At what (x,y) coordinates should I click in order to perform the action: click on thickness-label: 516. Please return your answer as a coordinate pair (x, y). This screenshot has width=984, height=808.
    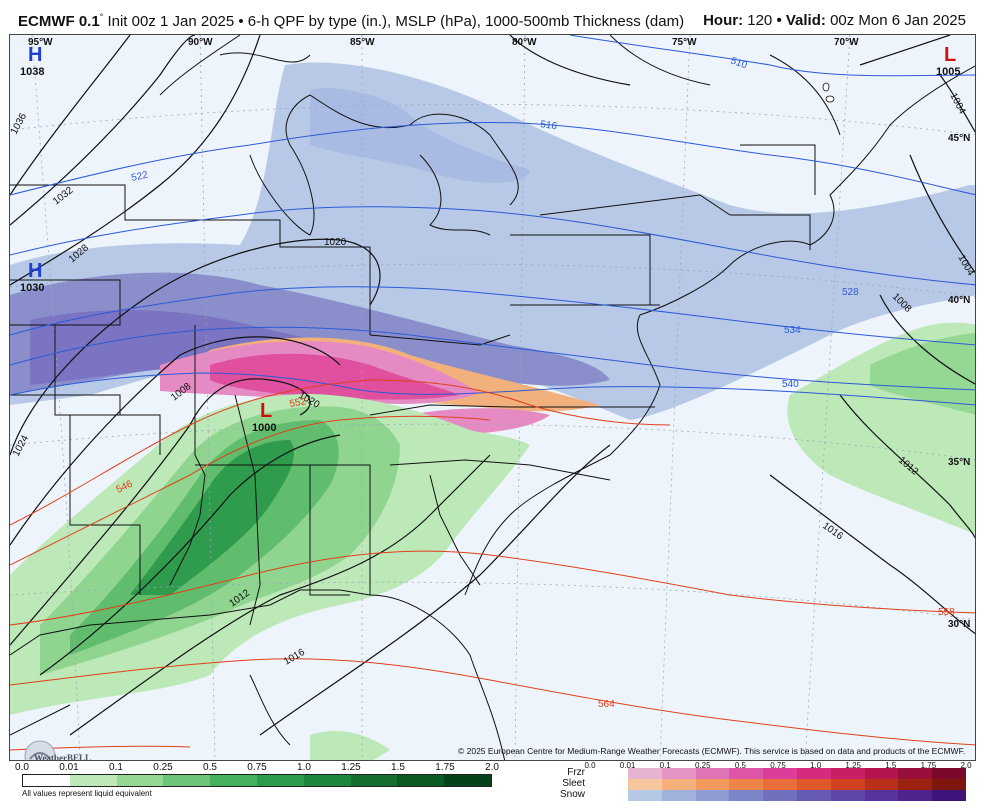
    Looking at the image, I should click on (549, 125).